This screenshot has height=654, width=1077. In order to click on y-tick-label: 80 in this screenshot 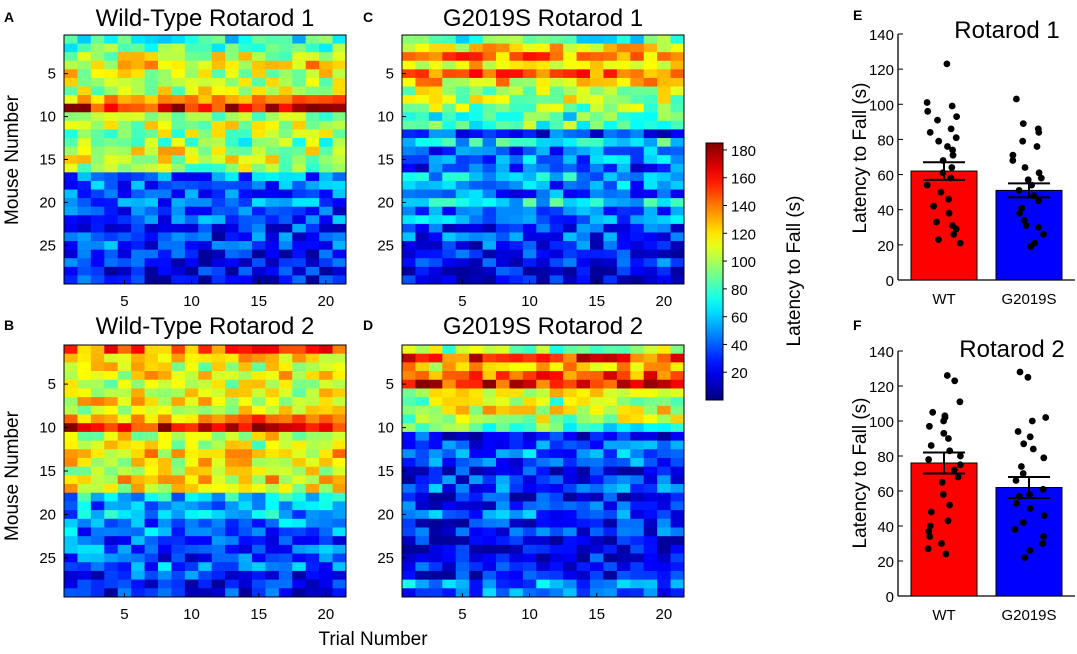, I will do `click(885, 457)`.